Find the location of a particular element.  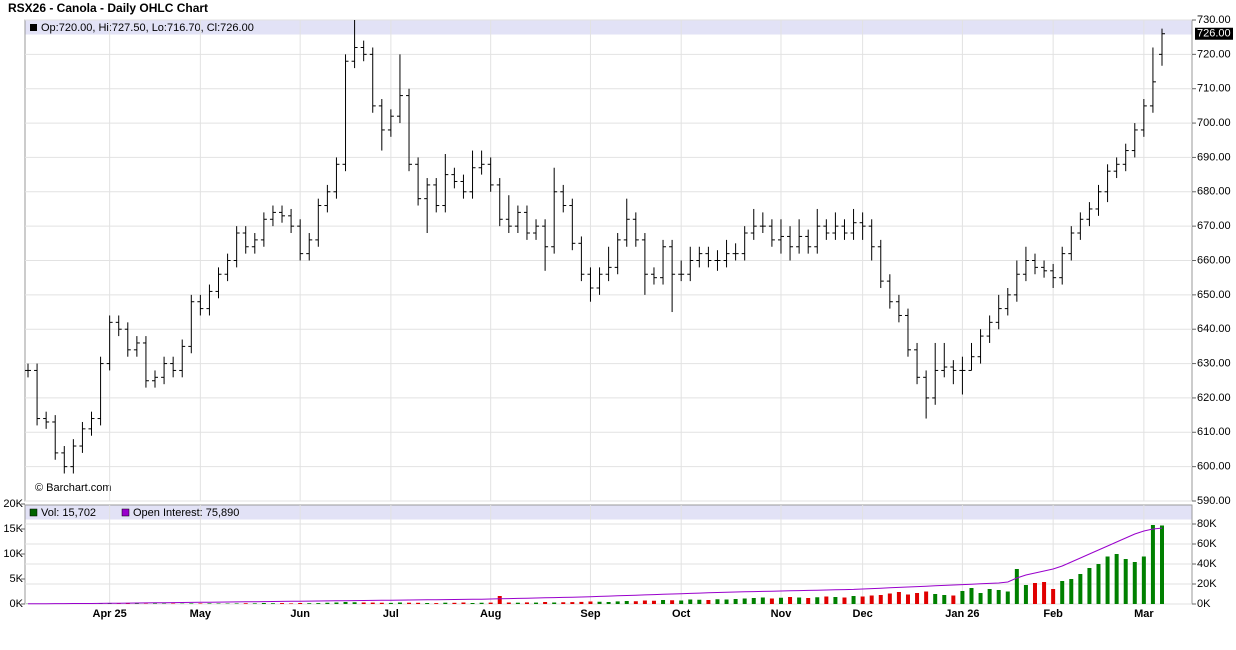

y-tick-label: 590.00 is located at coordinates (1214, 501).